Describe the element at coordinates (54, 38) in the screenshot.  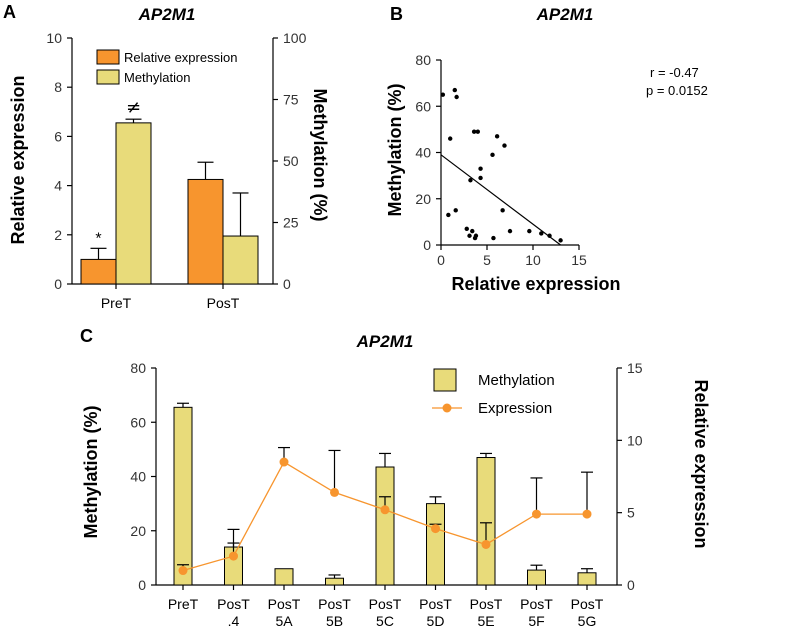
I see `panel-a-ytick-left-label: 10` at that location.